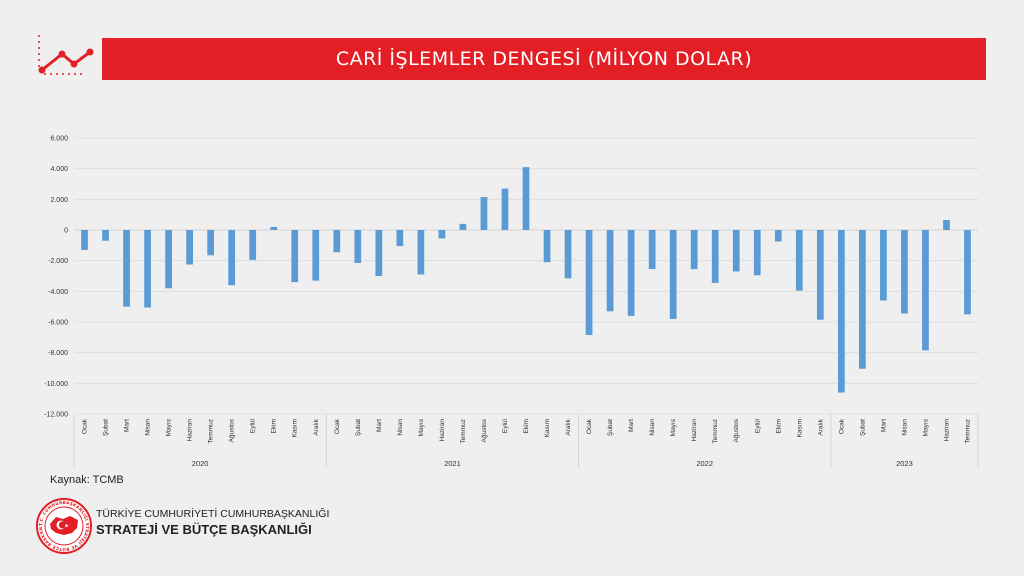 Image resolution: width=1024 pixels, height=576 pixels. Describe the element at coordinates (56, 384) in the screenshot. I see `y-tick-label: -10.000` at that location.